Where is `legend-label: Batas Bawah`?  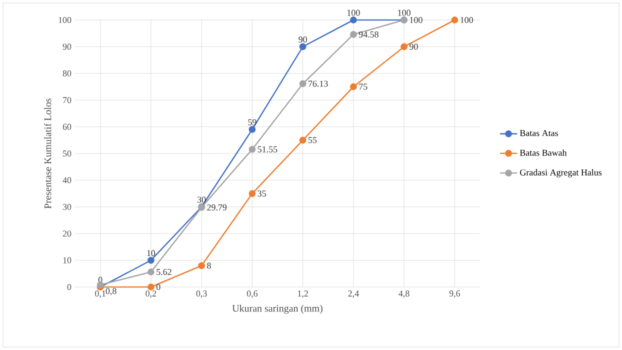 legend-label: Batas Bawah is located at coordinates (543, 152).